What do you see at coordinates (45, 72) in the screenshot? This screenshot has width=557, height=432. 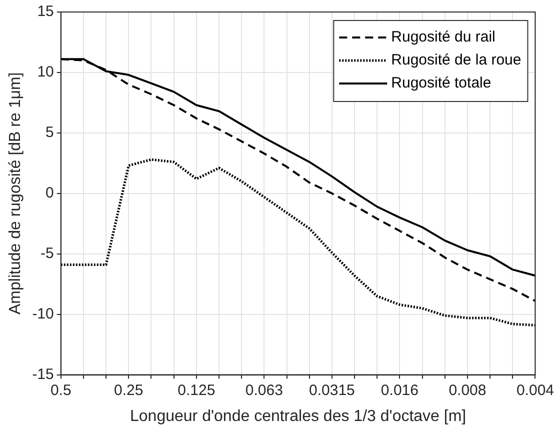 I see `y-tick-label: 10` at bounding box center [45, 72].